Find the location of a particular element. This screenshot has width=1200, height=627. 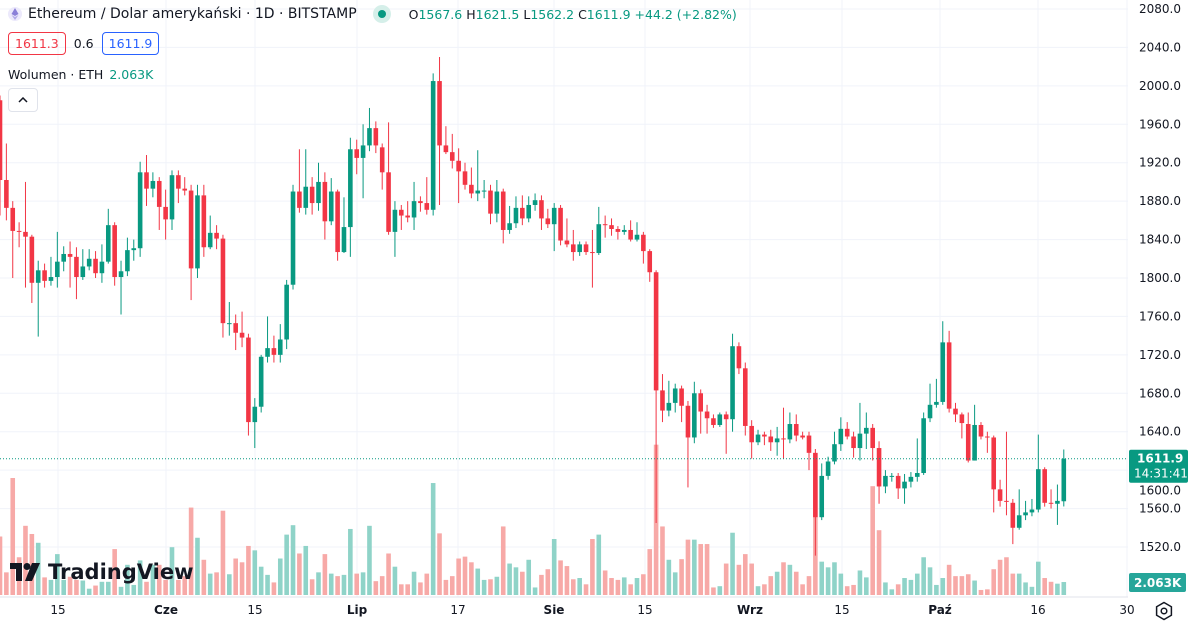

collapse-legend-button is located at coordinates (23, 100).